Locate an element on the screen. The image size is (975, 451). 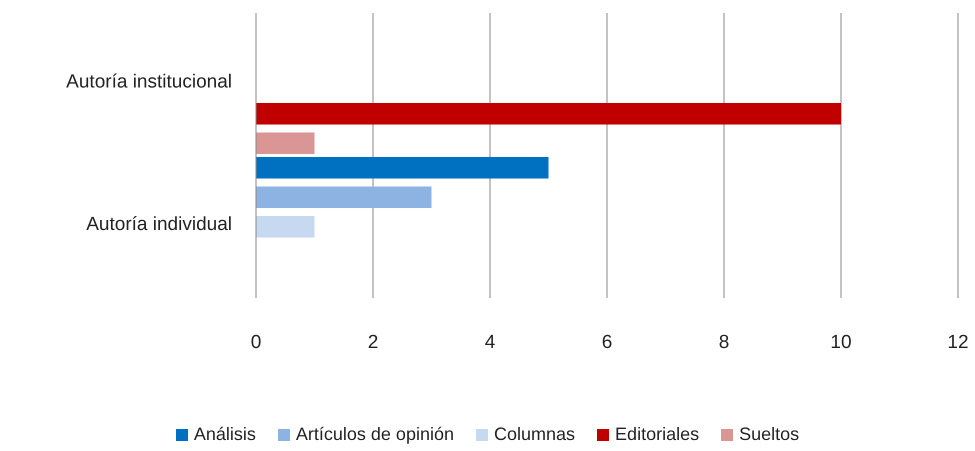
legend-label: Columnas is located at coordinates (535, 434).